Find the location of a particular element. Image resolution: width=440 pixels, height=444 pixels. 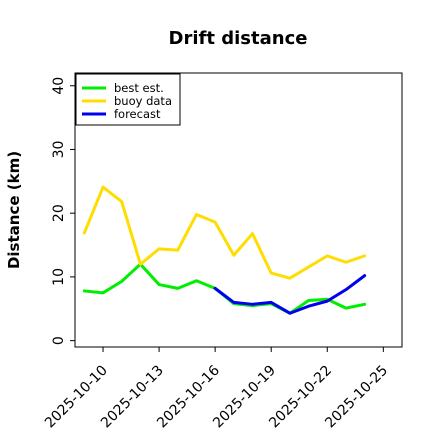

y-axis: 0 10 20 30 40 is located at coordinates (63, 211).